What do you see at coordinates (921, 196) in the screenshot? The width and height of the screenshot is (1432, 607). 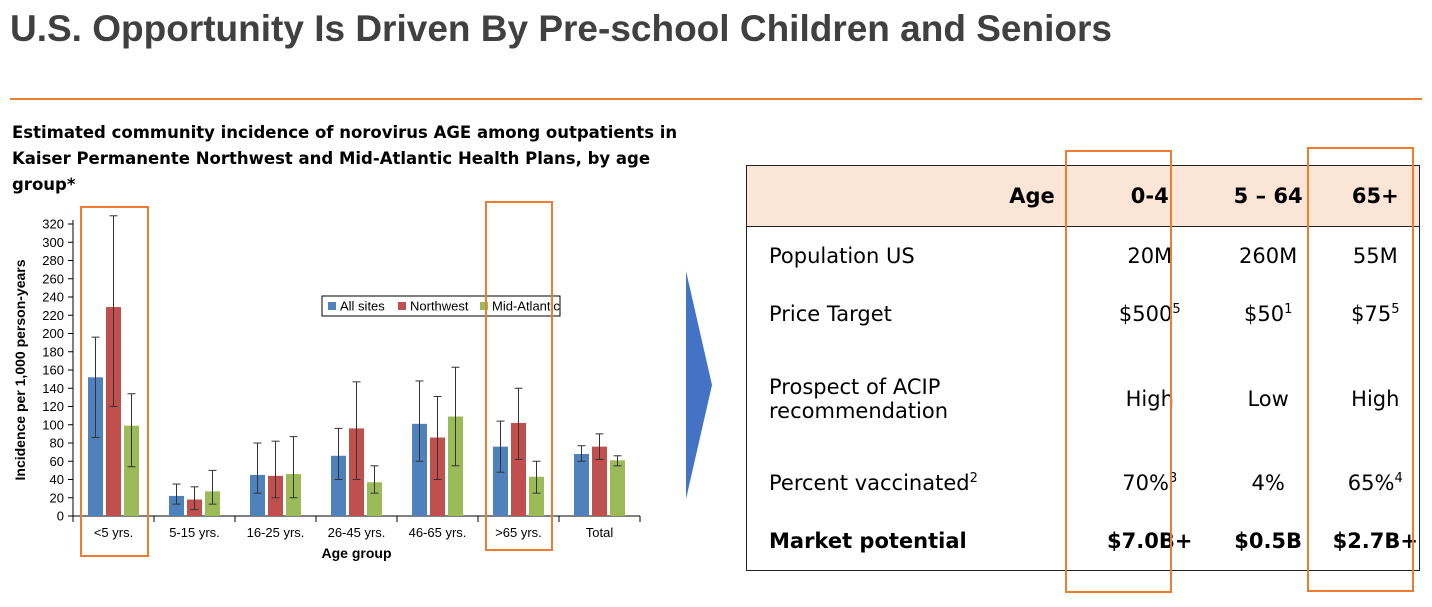 I see `header-age: Age` at bounding box center [921, 196].